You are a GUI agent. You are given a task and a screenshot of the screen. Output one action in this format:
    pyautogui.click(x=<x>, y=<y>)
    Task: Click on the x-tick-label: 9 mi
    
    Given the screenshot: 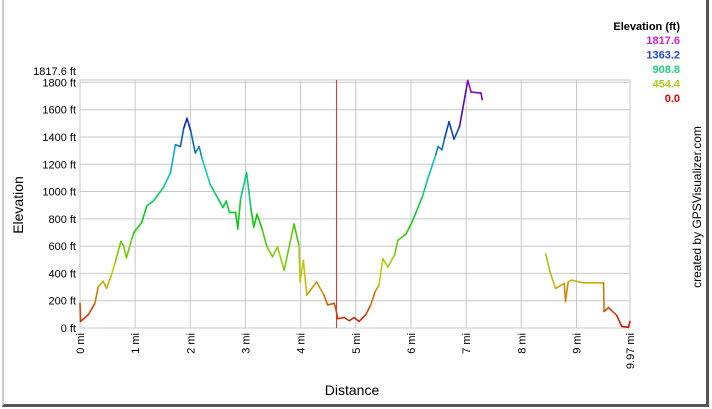 What is the action you would take?
    pyautogui.click(x=577, y=343)
    